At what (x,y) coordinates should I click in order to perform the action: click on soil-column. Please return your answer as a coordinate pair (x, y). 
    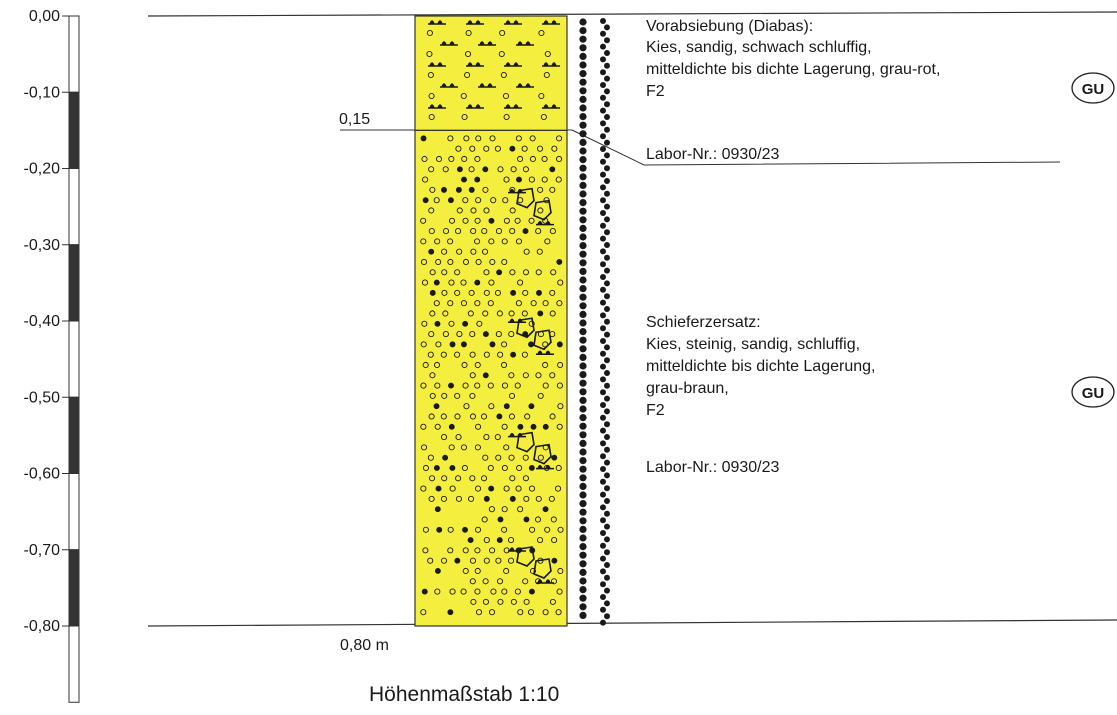
    Looking at the image, I should click on (491, 321).